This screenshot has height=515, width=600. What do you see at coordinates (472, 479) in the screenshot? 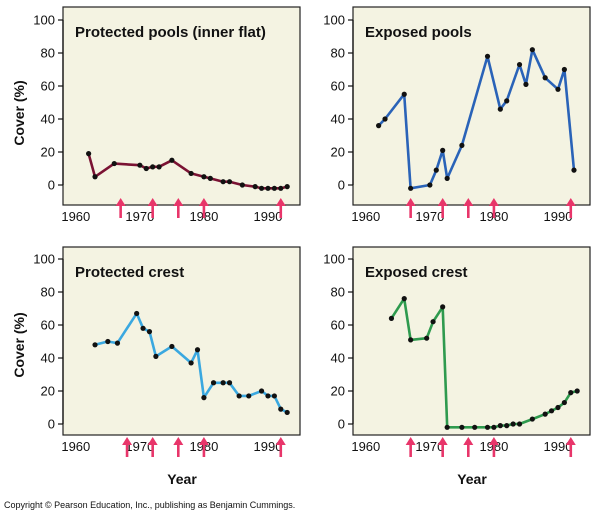
I see `x-axis-label-right: Year` at bounding box center [472, 479].